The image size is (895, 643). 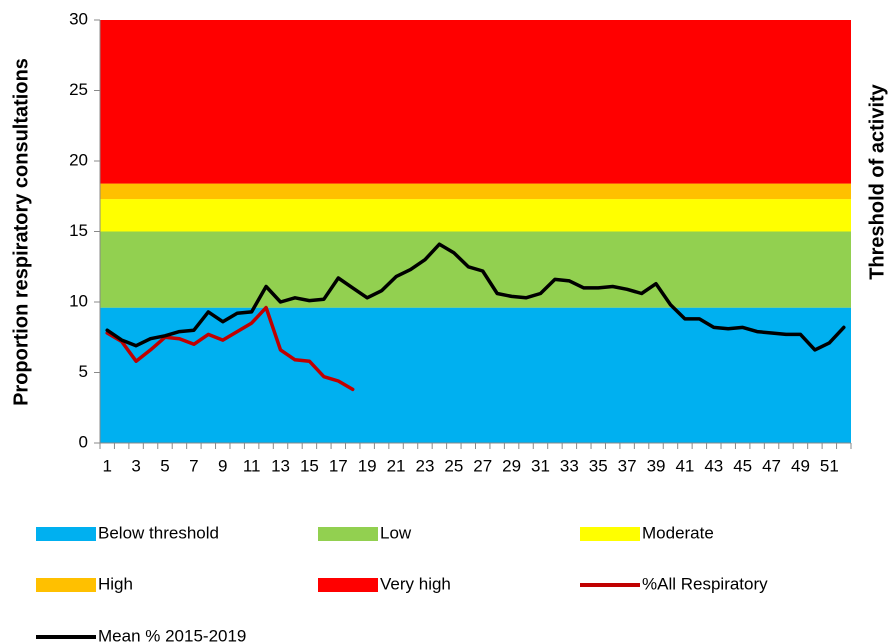 What do you see at coordinates (396, 465) in the screenshot?
I see `x-tick-label: 21` at bounding box center [396, 465].